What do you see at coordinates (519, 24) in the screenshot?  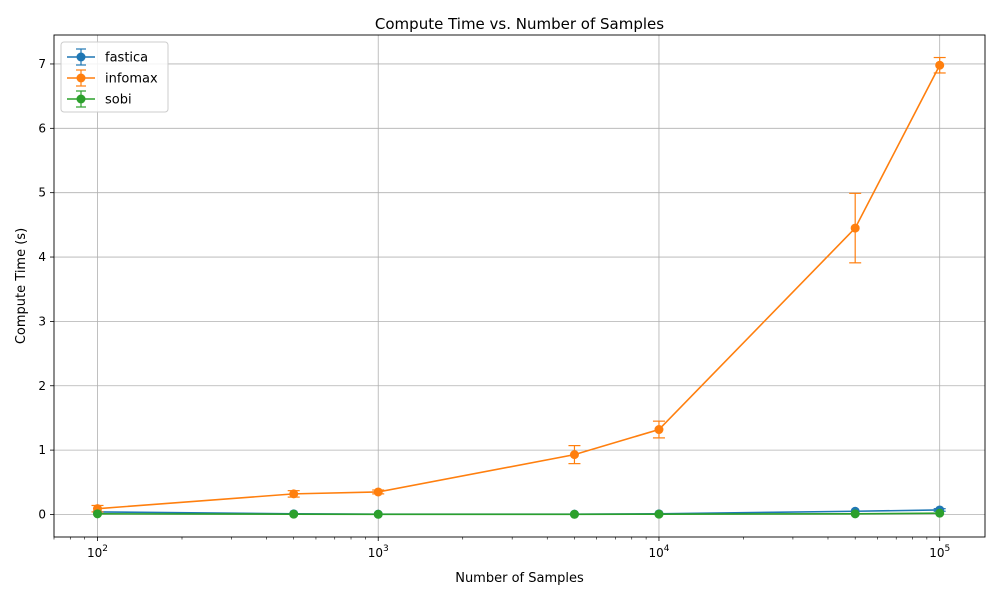 I see `chart-title: Compute Time vs. Number of Samples` at bounding box center [519, 24].